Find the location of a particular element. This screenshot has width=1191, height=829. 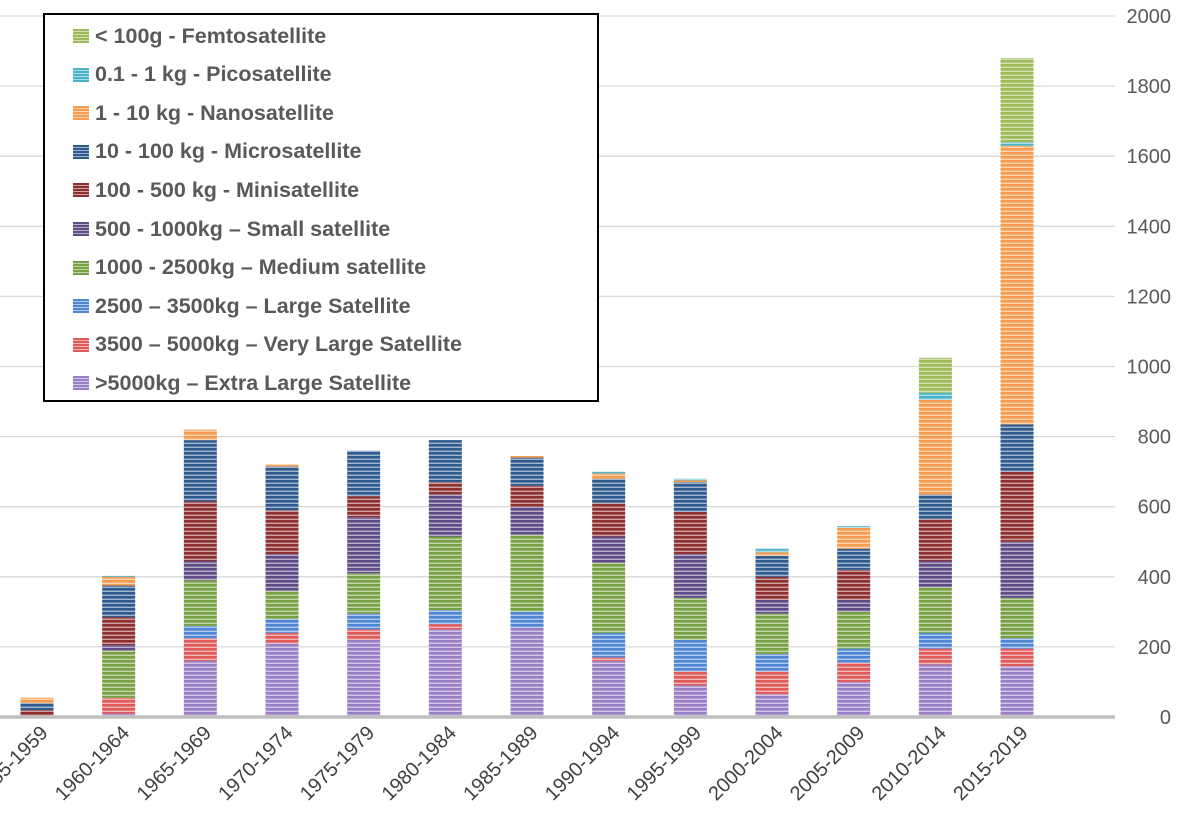

legend-label: 100 - 500 kg - Minisatellite is located at coordinates (227, 189).